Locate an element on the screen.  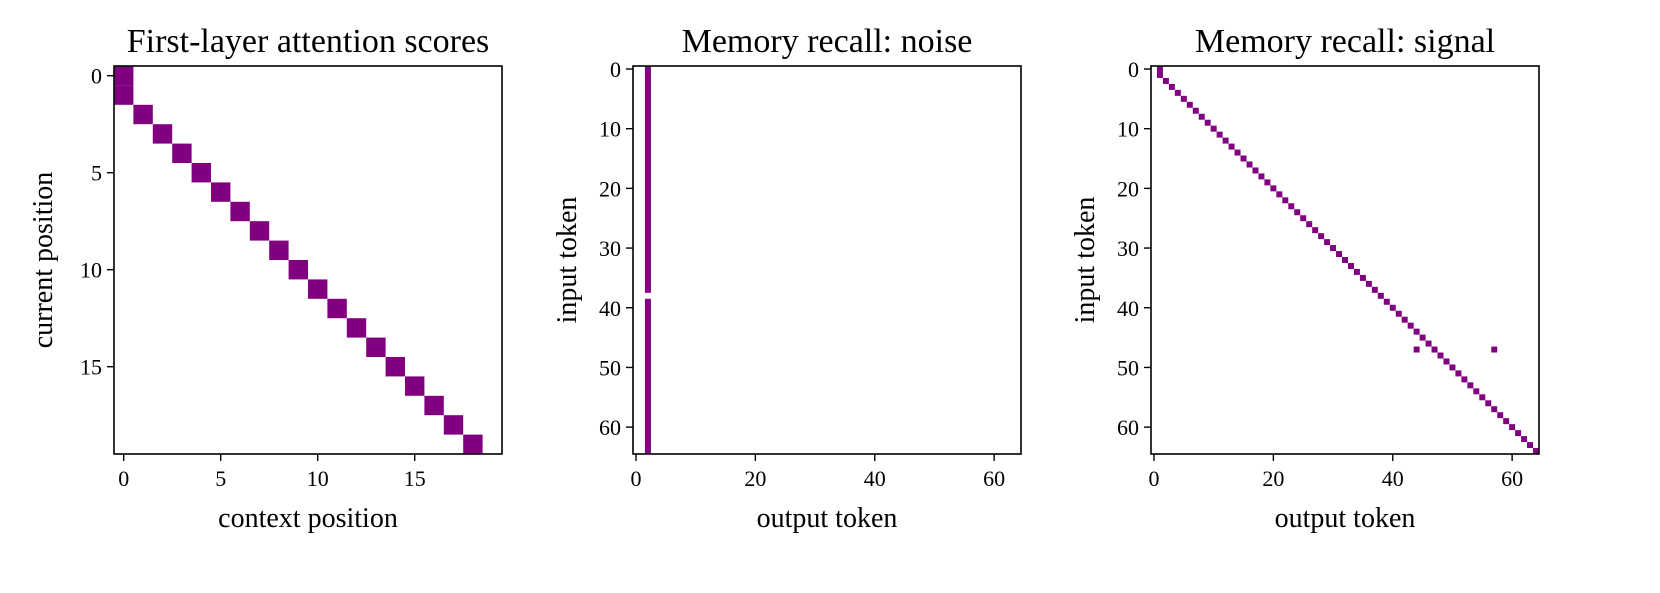
chart-title: Memory recall: noise is located at coordinates (827, 41).